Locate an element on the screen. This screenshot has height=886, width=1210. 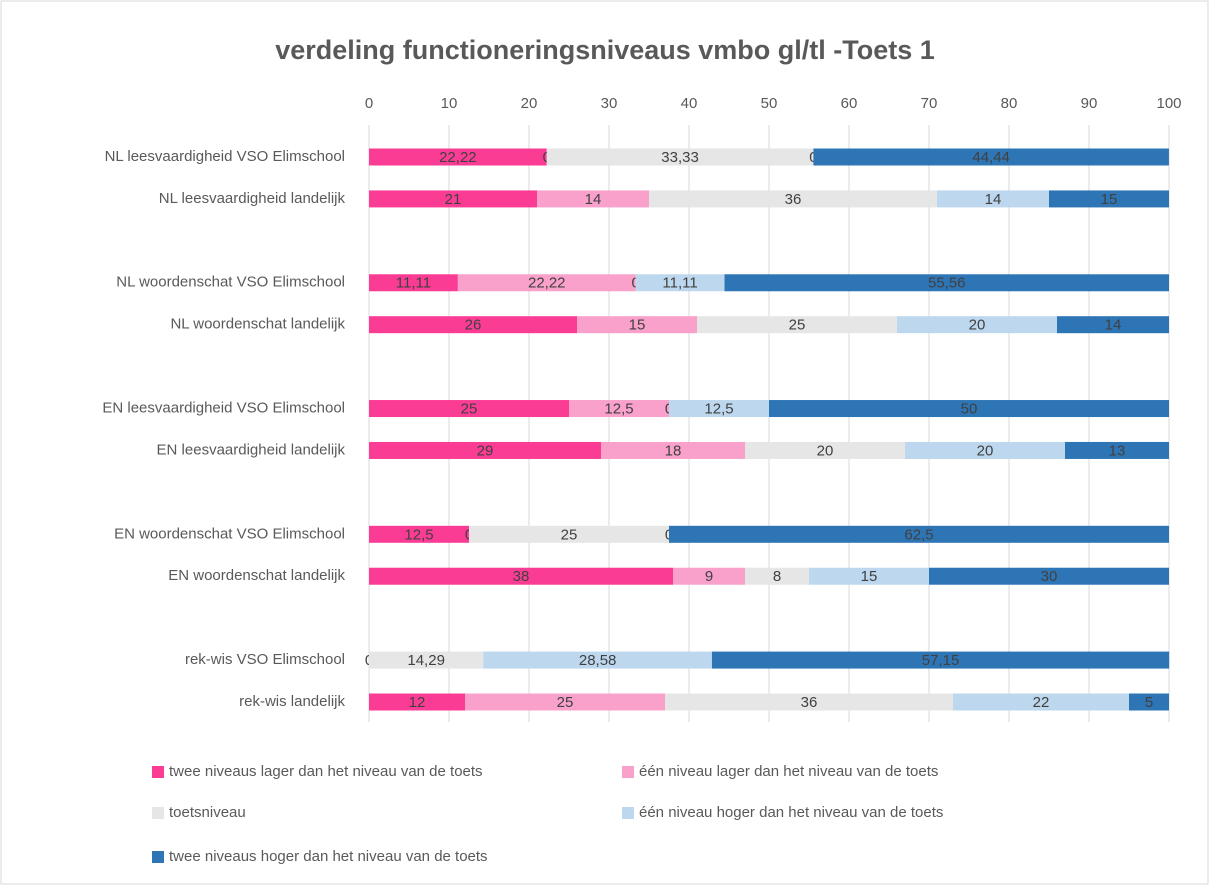
y-tick-label: EN leesvaardigheid landelijk is located at coordinates (251, 449).